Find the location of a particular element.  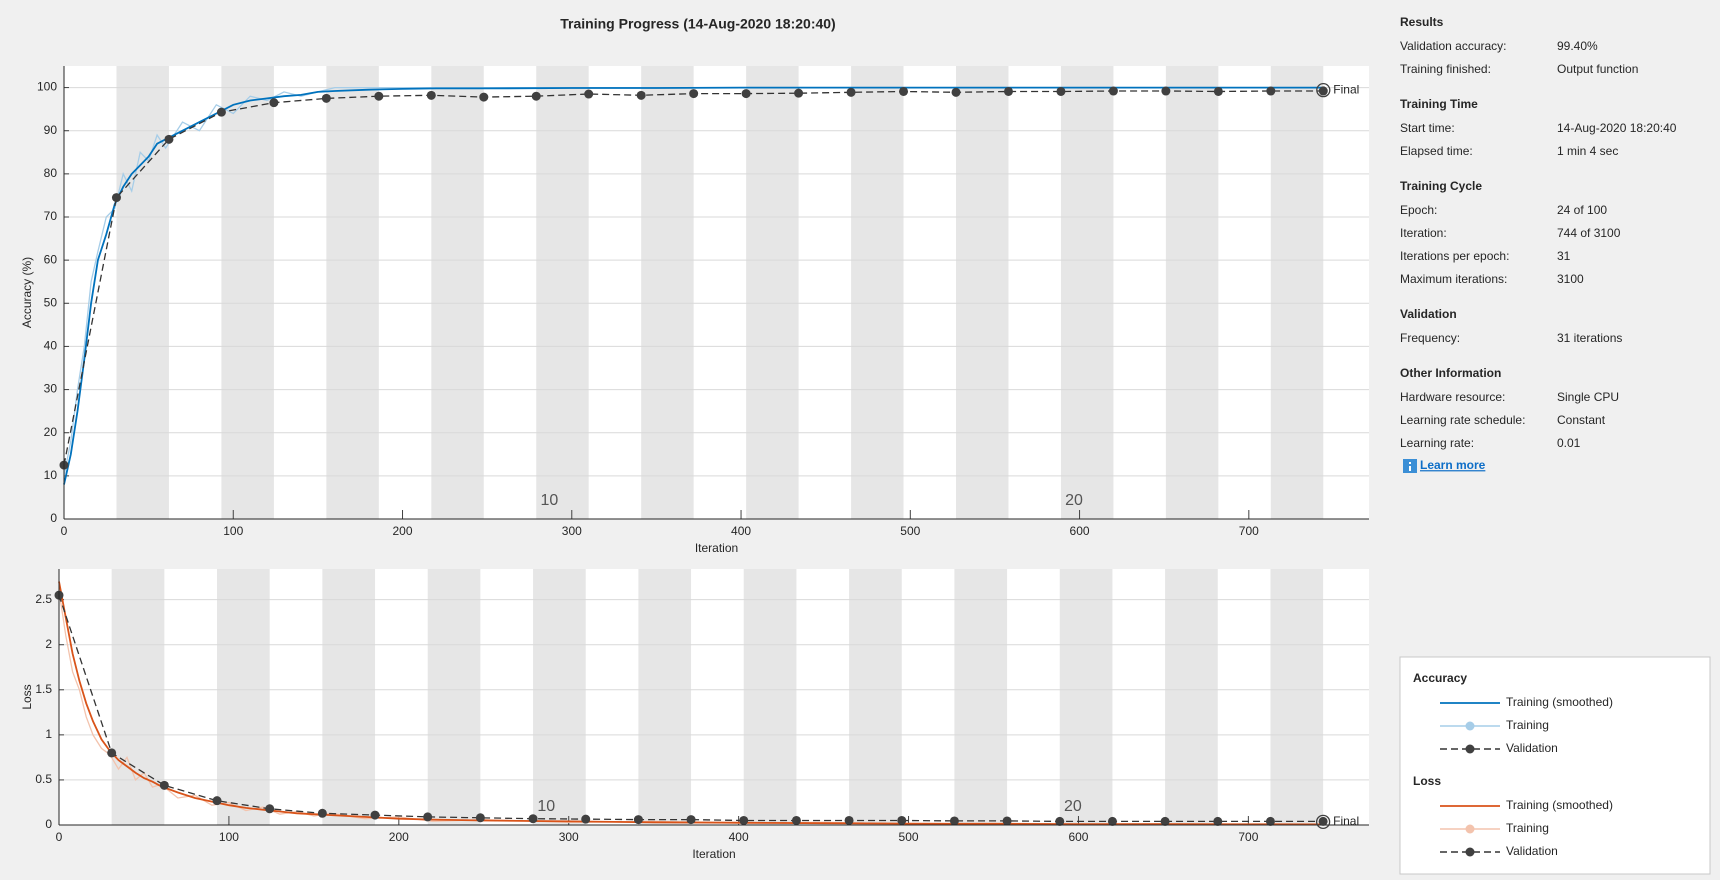

y-tick-label: 0 is located at coordinates (53, 518).